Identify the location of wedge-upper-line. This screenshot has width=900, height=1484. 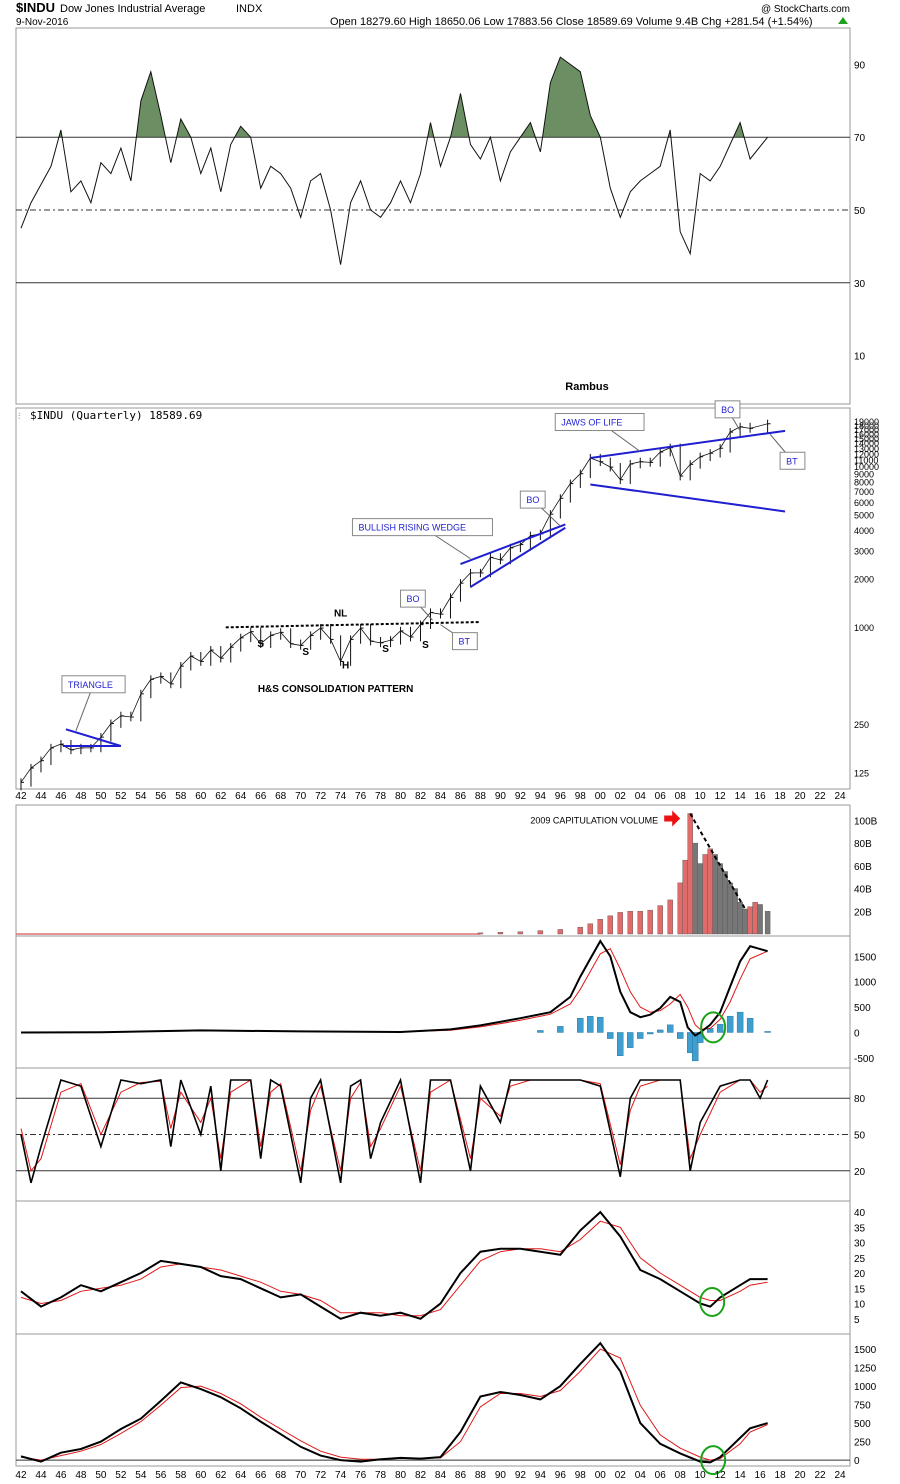
(513, 544).